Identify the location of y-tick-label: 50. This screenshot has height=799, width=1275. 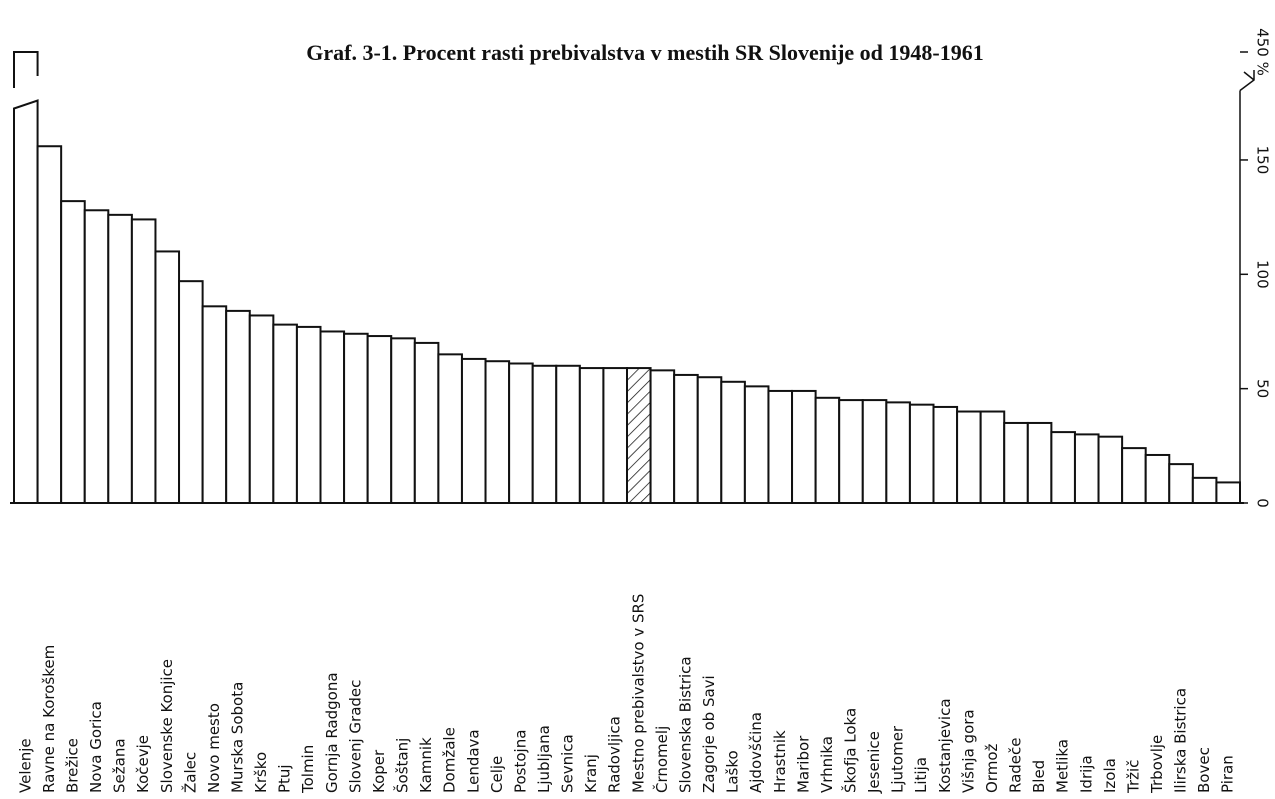
(1263, 388).